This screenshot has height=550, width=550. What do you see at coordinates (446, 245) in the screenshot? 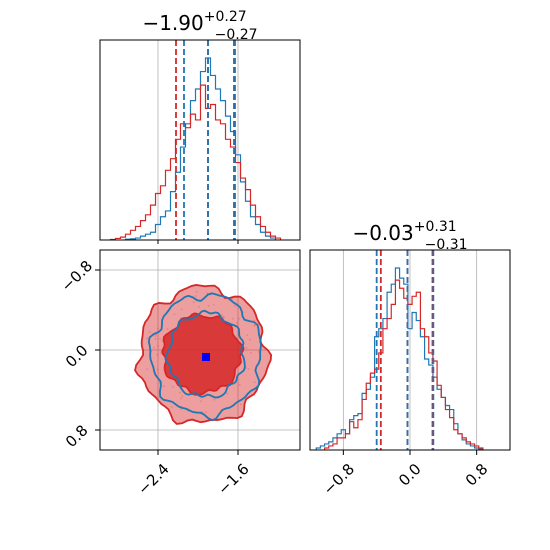
I see `title-param2-lower: −0.31` at bounding box center [446, 245].